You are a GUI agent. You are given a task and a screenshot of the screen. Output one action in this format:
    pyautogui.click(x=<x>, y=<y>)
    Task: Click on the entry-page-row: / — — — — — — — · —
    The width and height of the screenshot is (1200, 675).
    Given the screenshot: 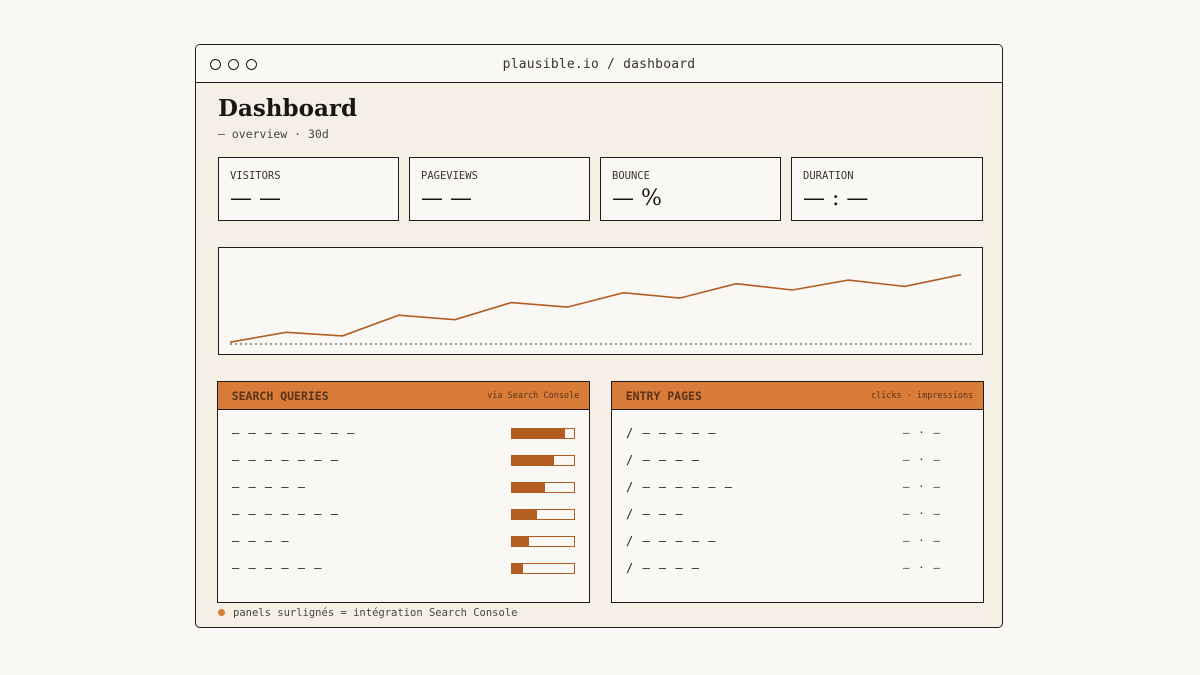 What is the action you would take?
    pyautogui.click(x=797, y=488)
    